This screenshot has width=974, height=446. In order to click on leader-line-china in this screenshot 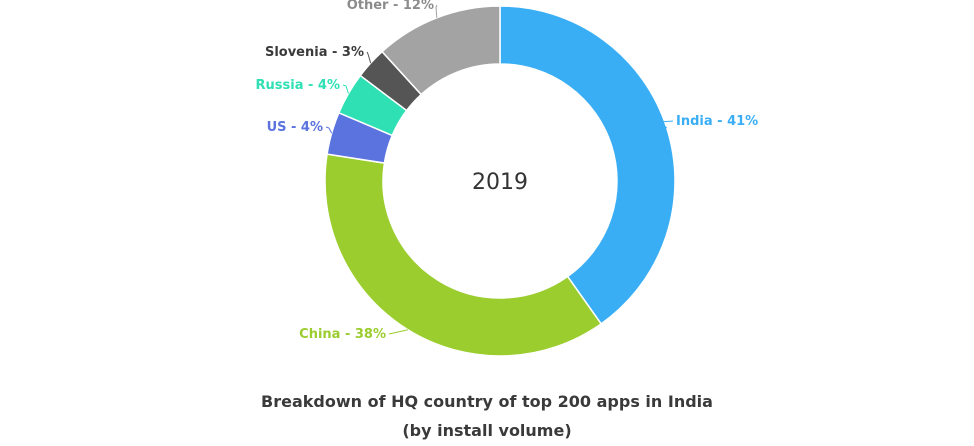, I will do `click(398, 332)`.